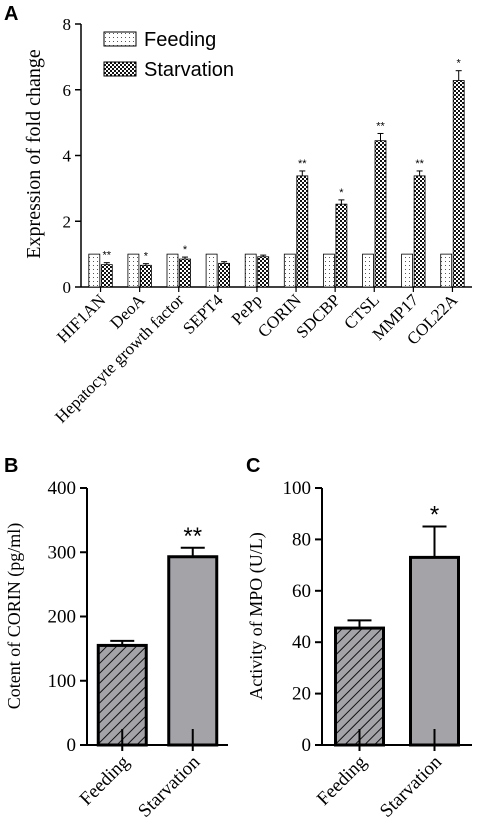  I want to click on bar-starvation-col22a, so click(458, 184).